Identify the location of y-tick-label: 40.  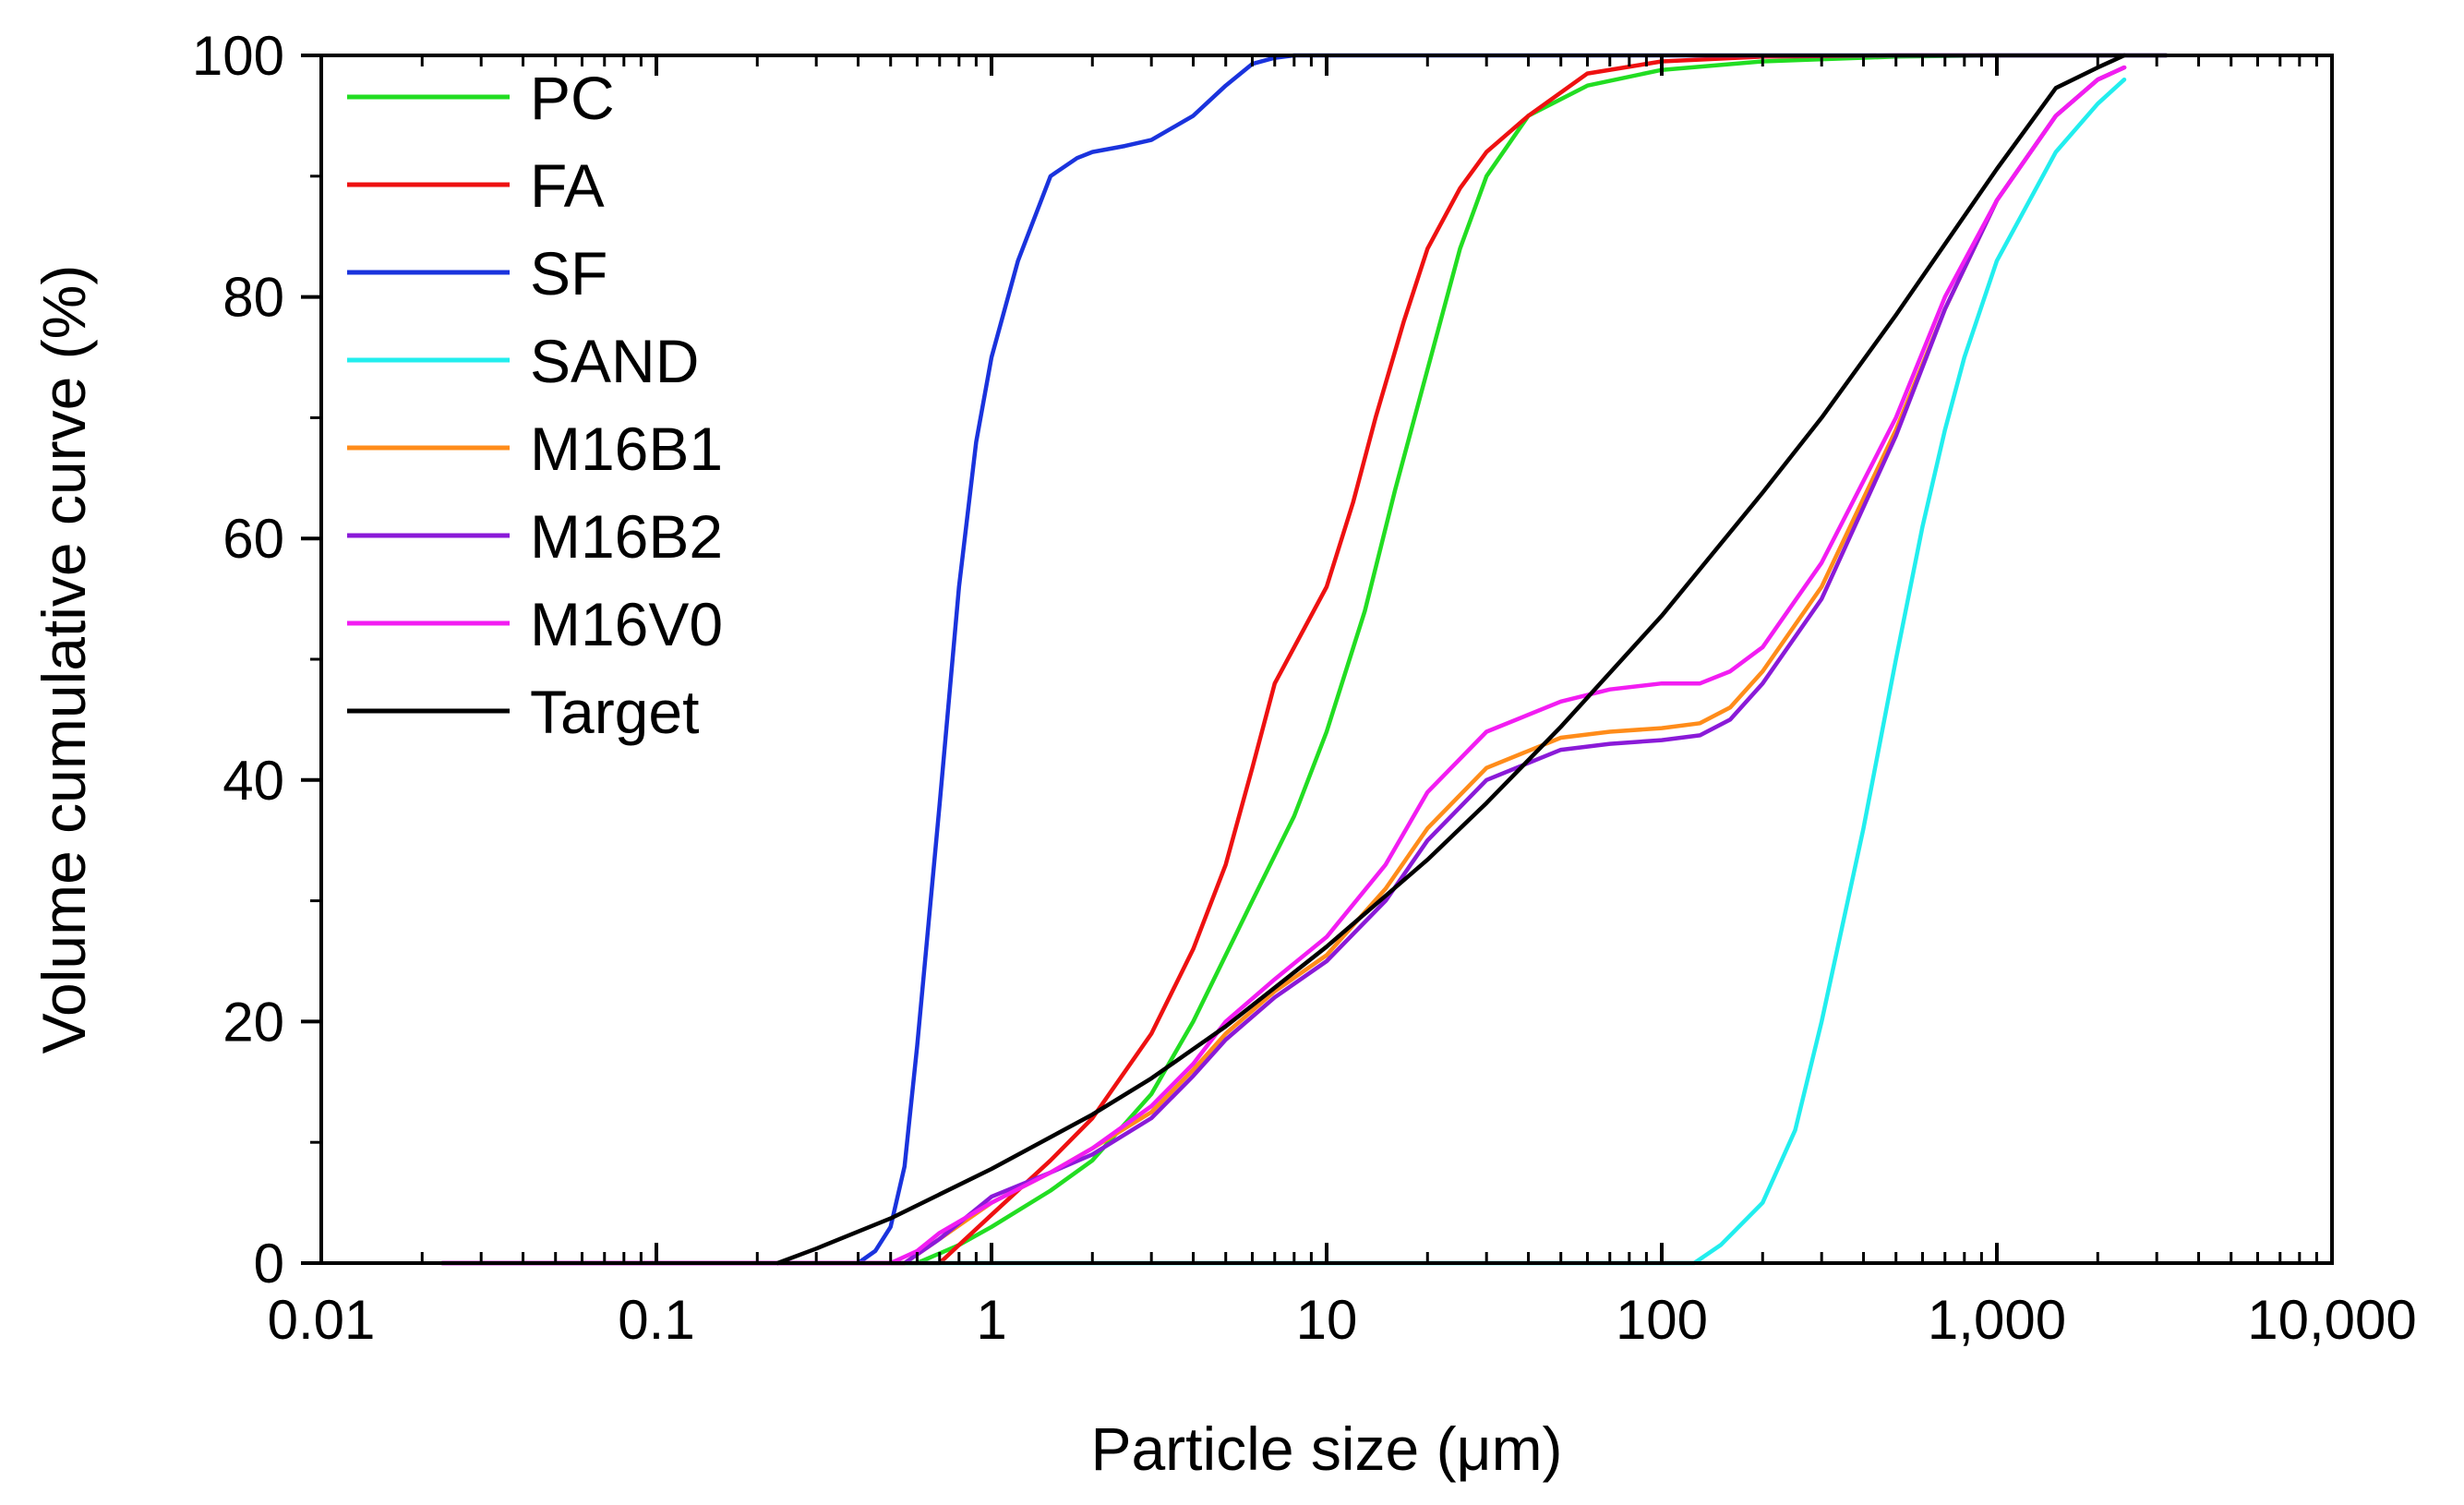
(253, 781).